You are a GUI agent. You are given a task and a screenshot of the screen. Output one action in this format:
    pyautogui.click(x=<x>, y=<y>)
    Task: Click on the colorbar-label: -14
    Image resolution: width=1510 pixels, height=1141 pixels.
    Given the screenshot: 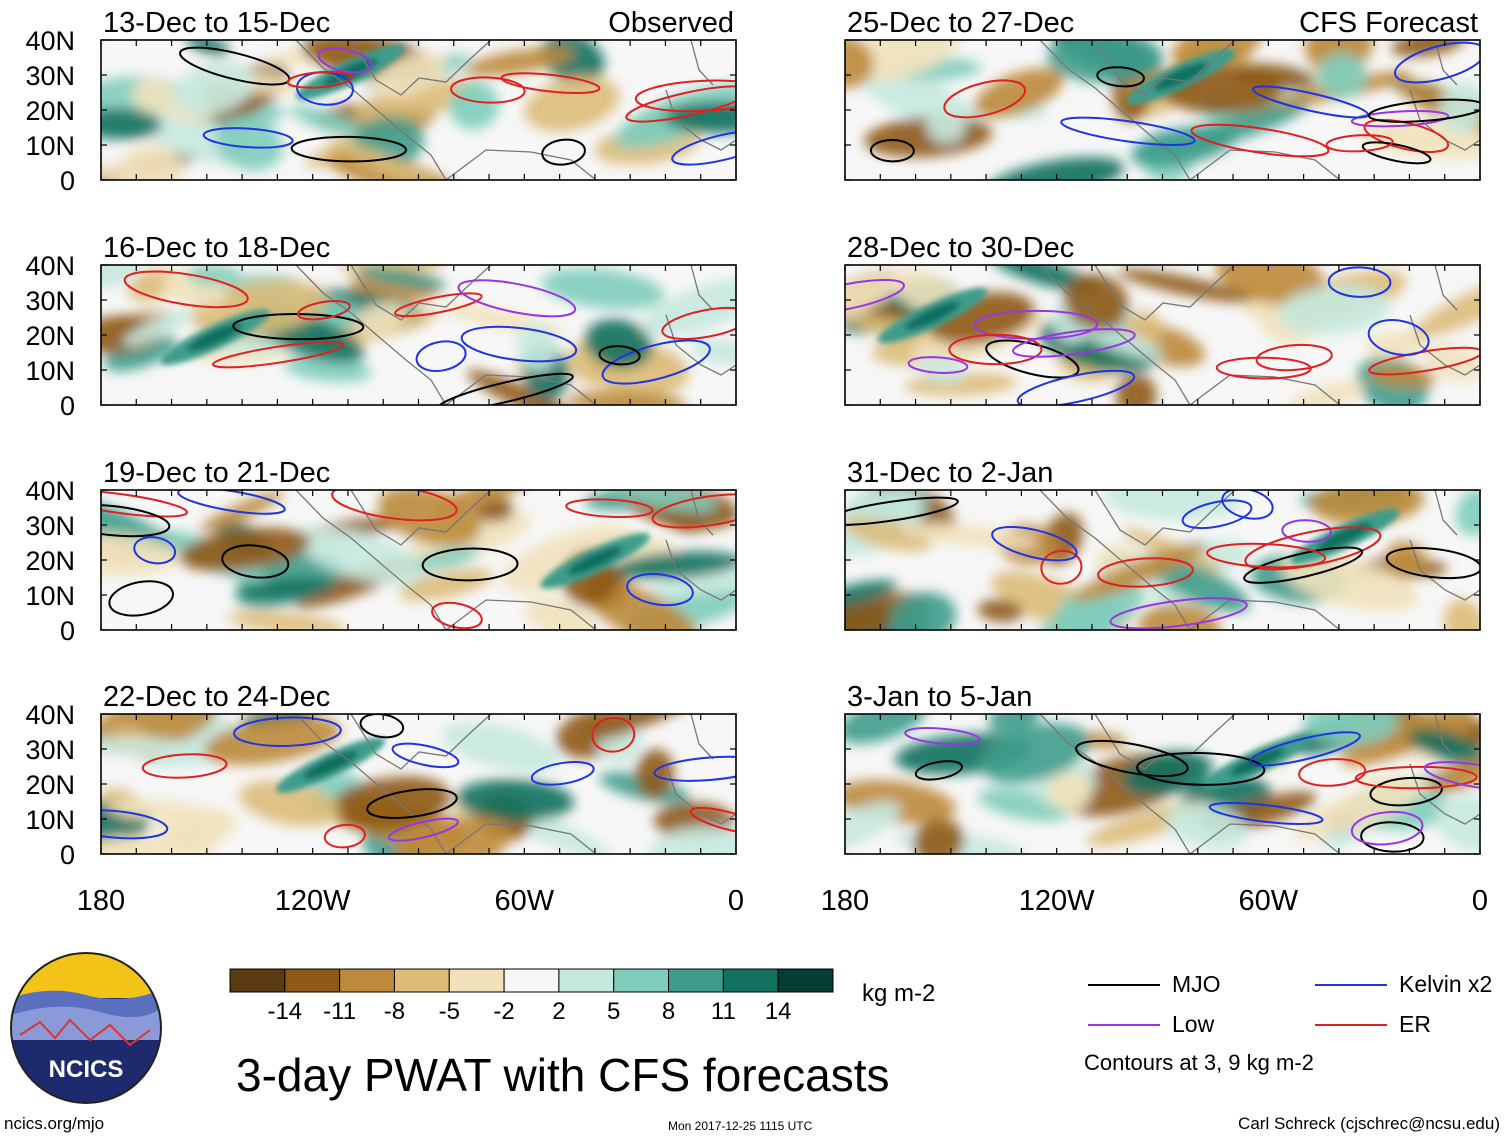 What is the action you would take?
    pyautogui.click(x=285, y=1011)
    